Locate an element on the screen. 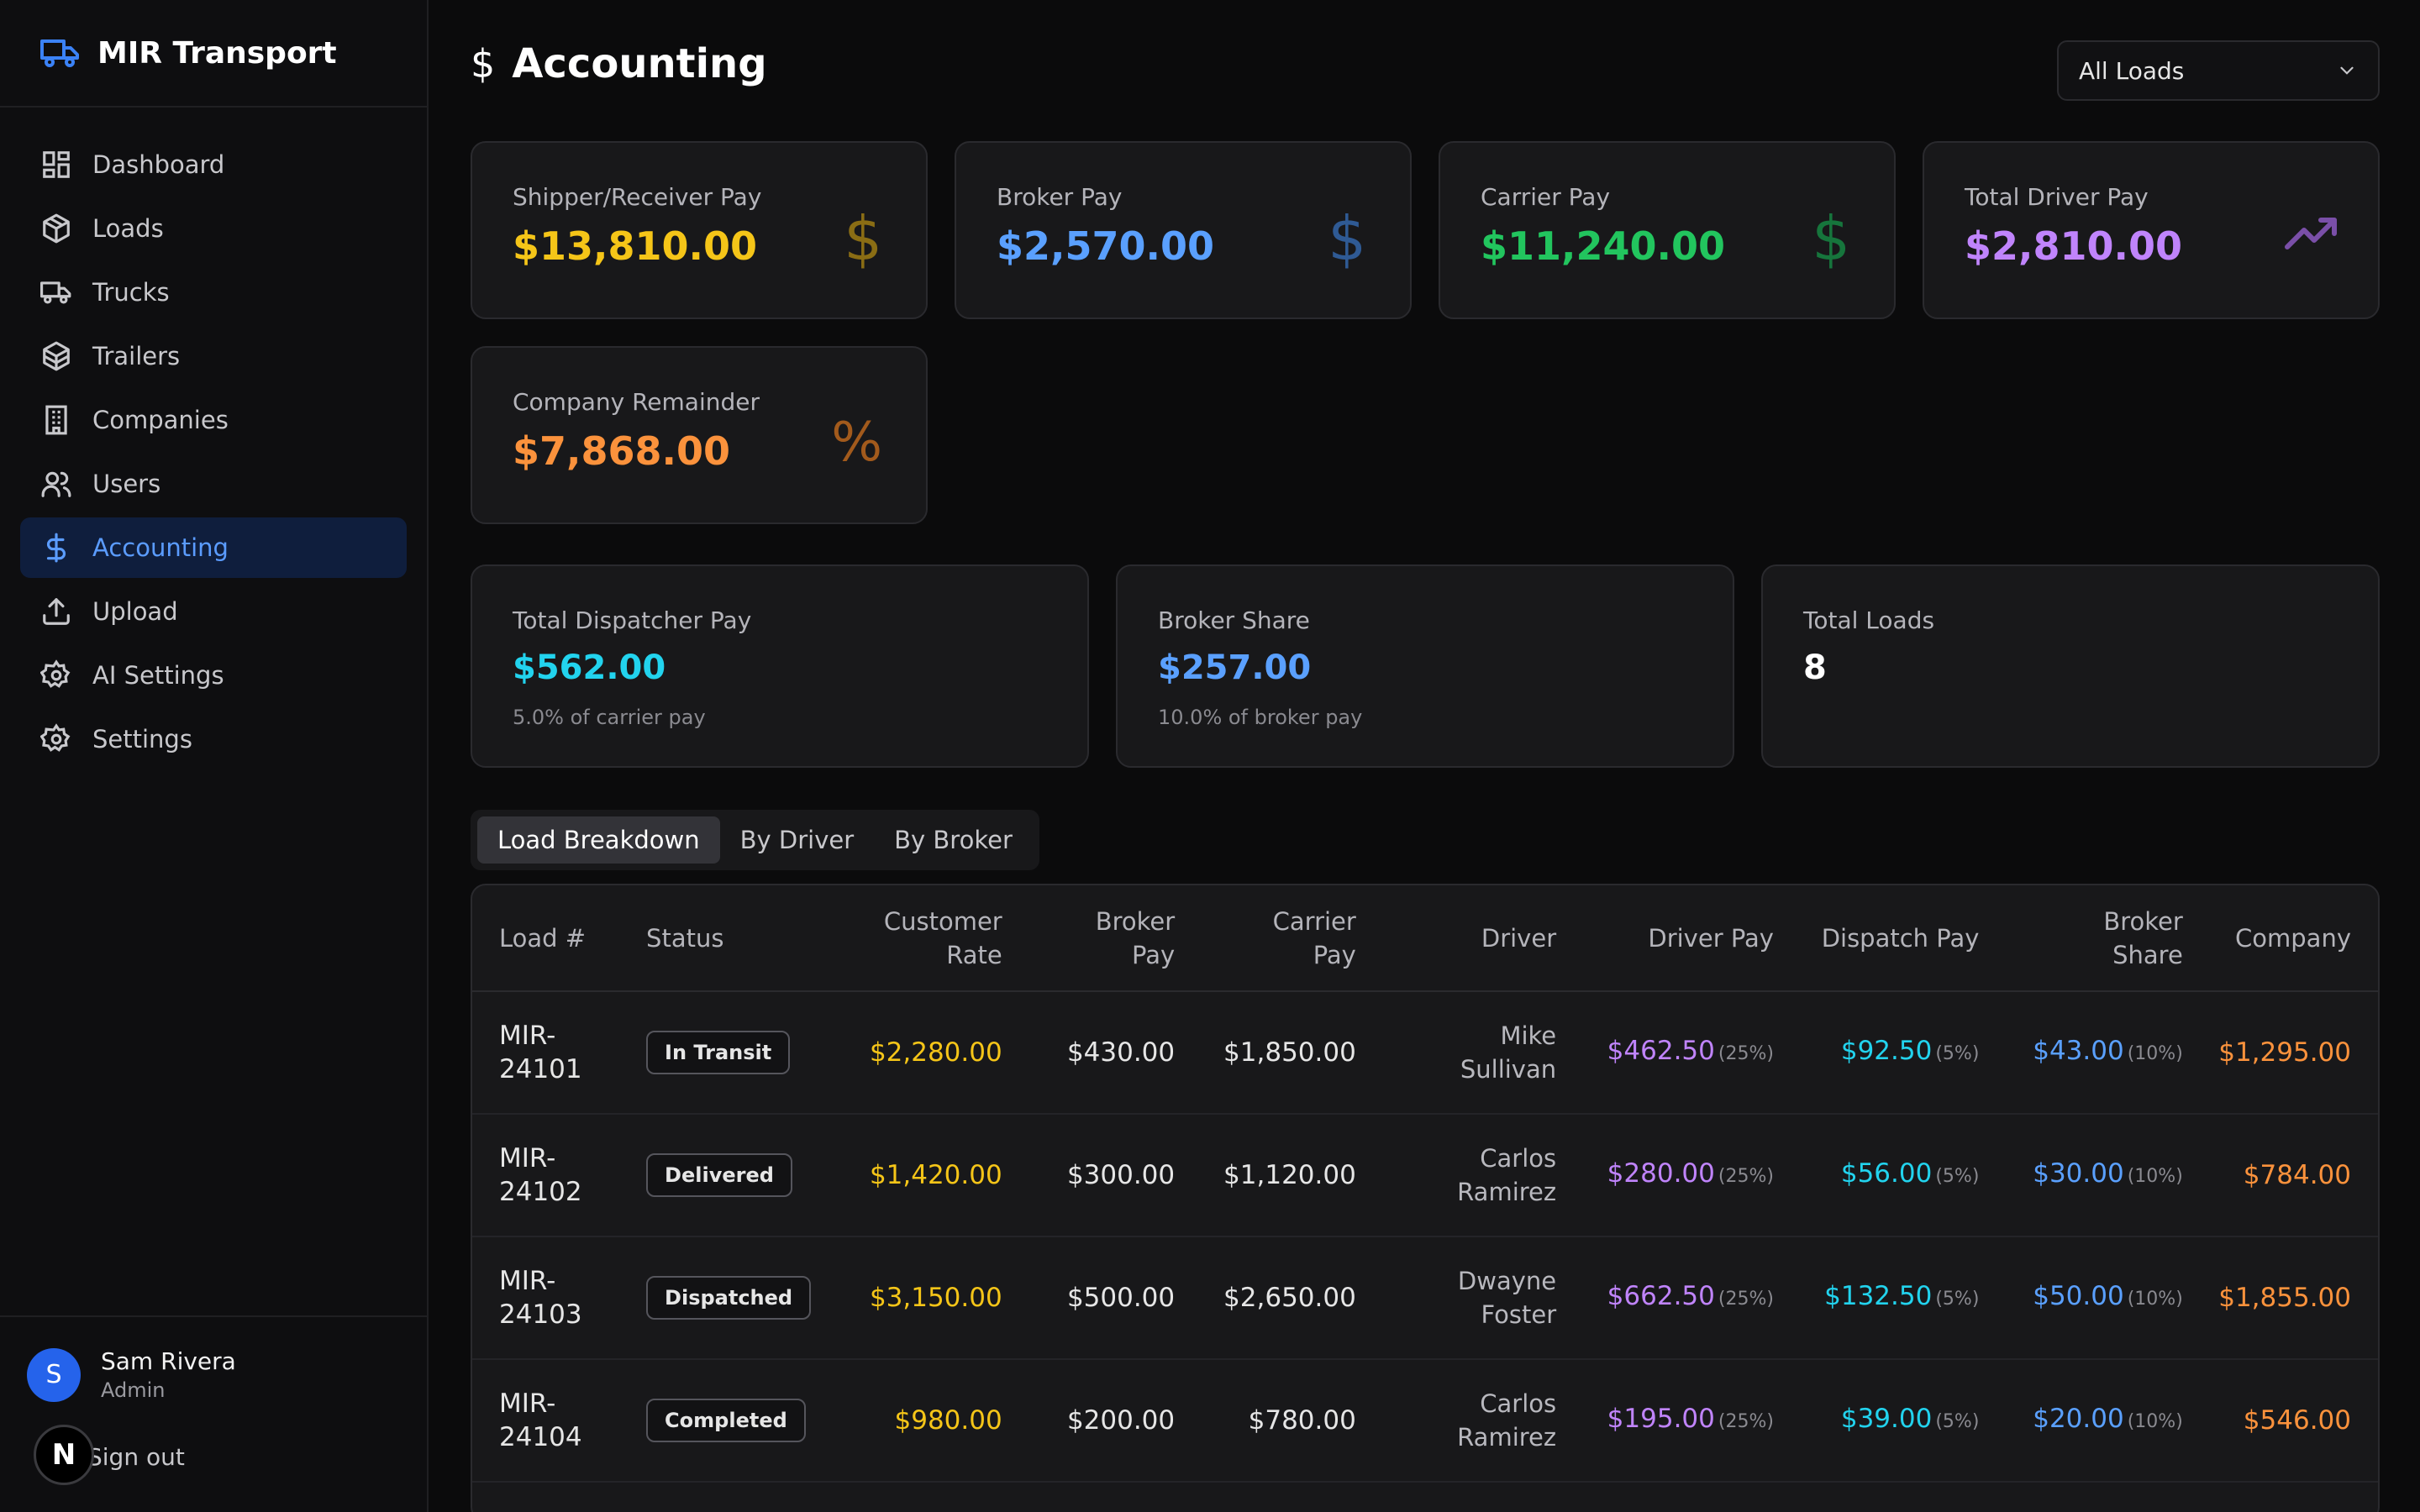 This screenshot has width=2420, height=1512. card-subtext: 5.0% of carrier pay is located at coordinates (609, 717).